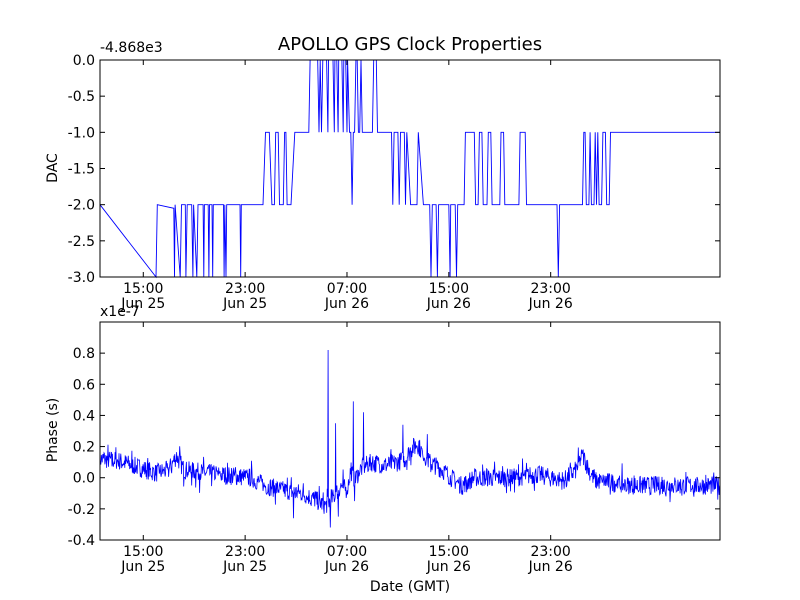 This screenshot has height=600, width=800. Describe the element at coordinates (81, 170) in the screenshot. I see `dac-ytick-label: -1.5` at that location.